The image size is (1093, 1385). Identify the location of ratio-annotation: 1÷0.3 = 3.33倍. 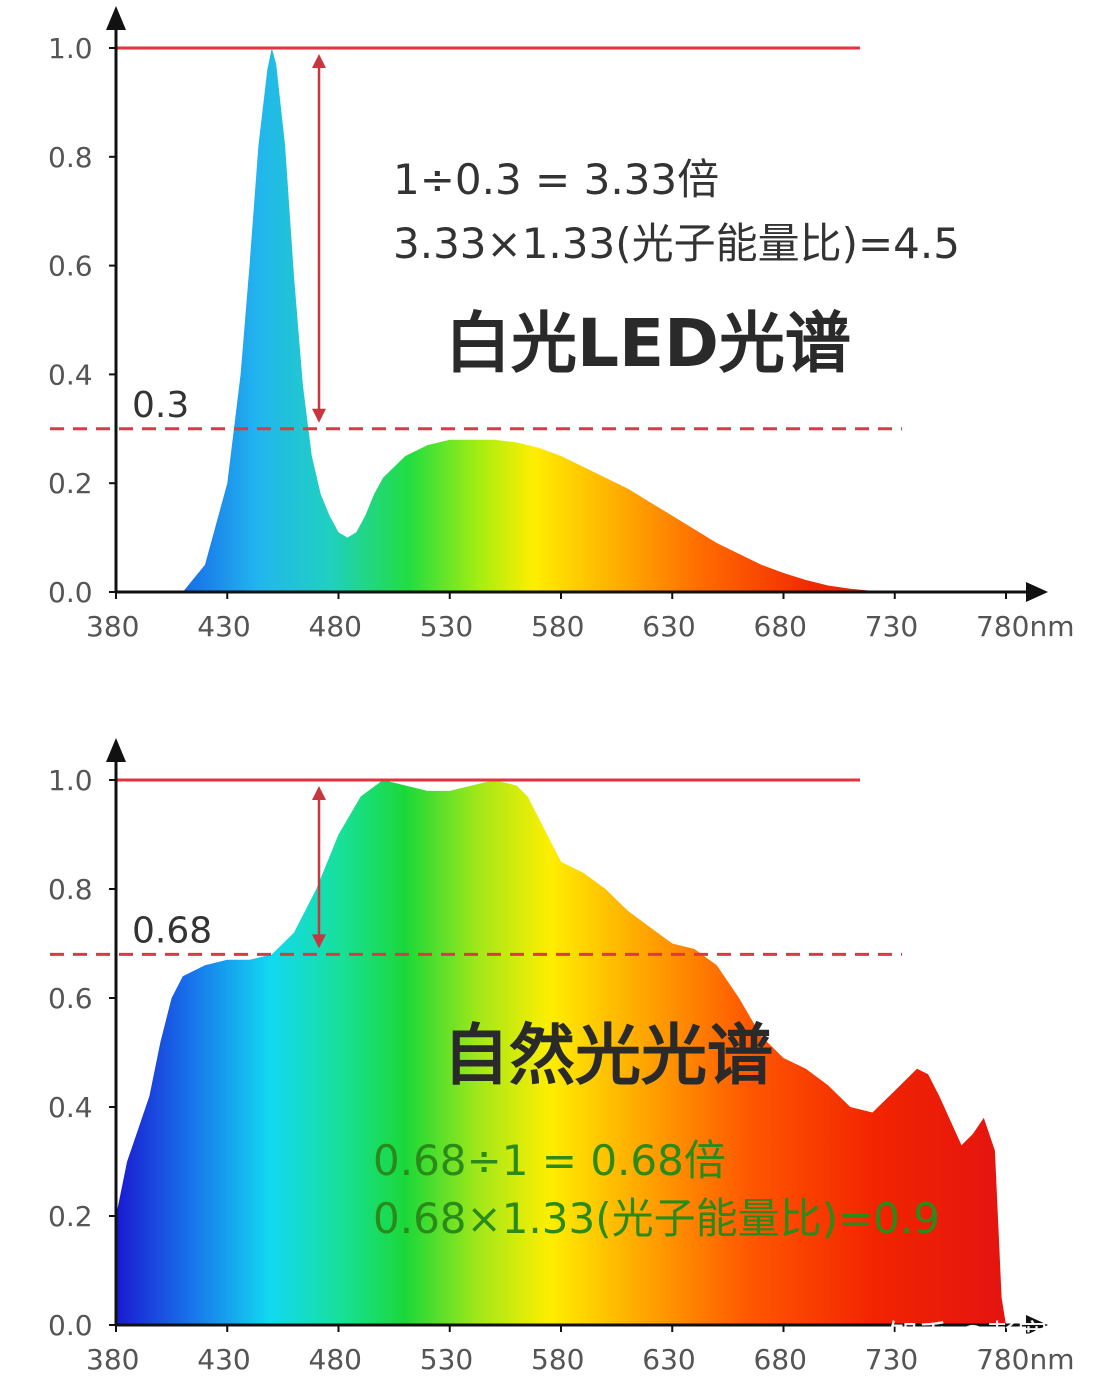
(556, 179).